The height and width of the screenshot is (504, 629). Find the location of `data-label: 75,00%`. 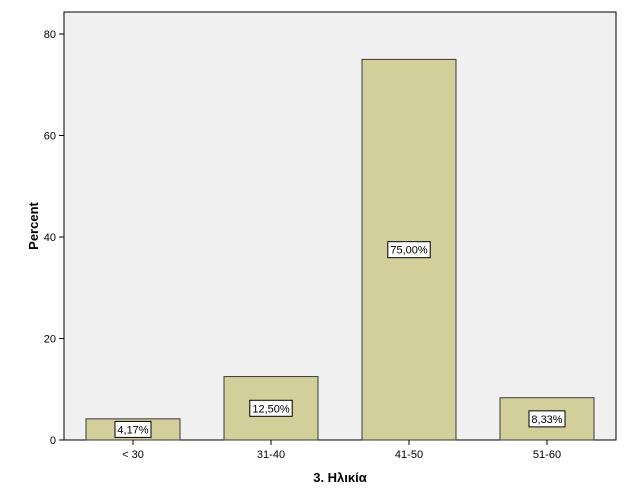

data-label: 75,00% is located at coordinates (409, 251).